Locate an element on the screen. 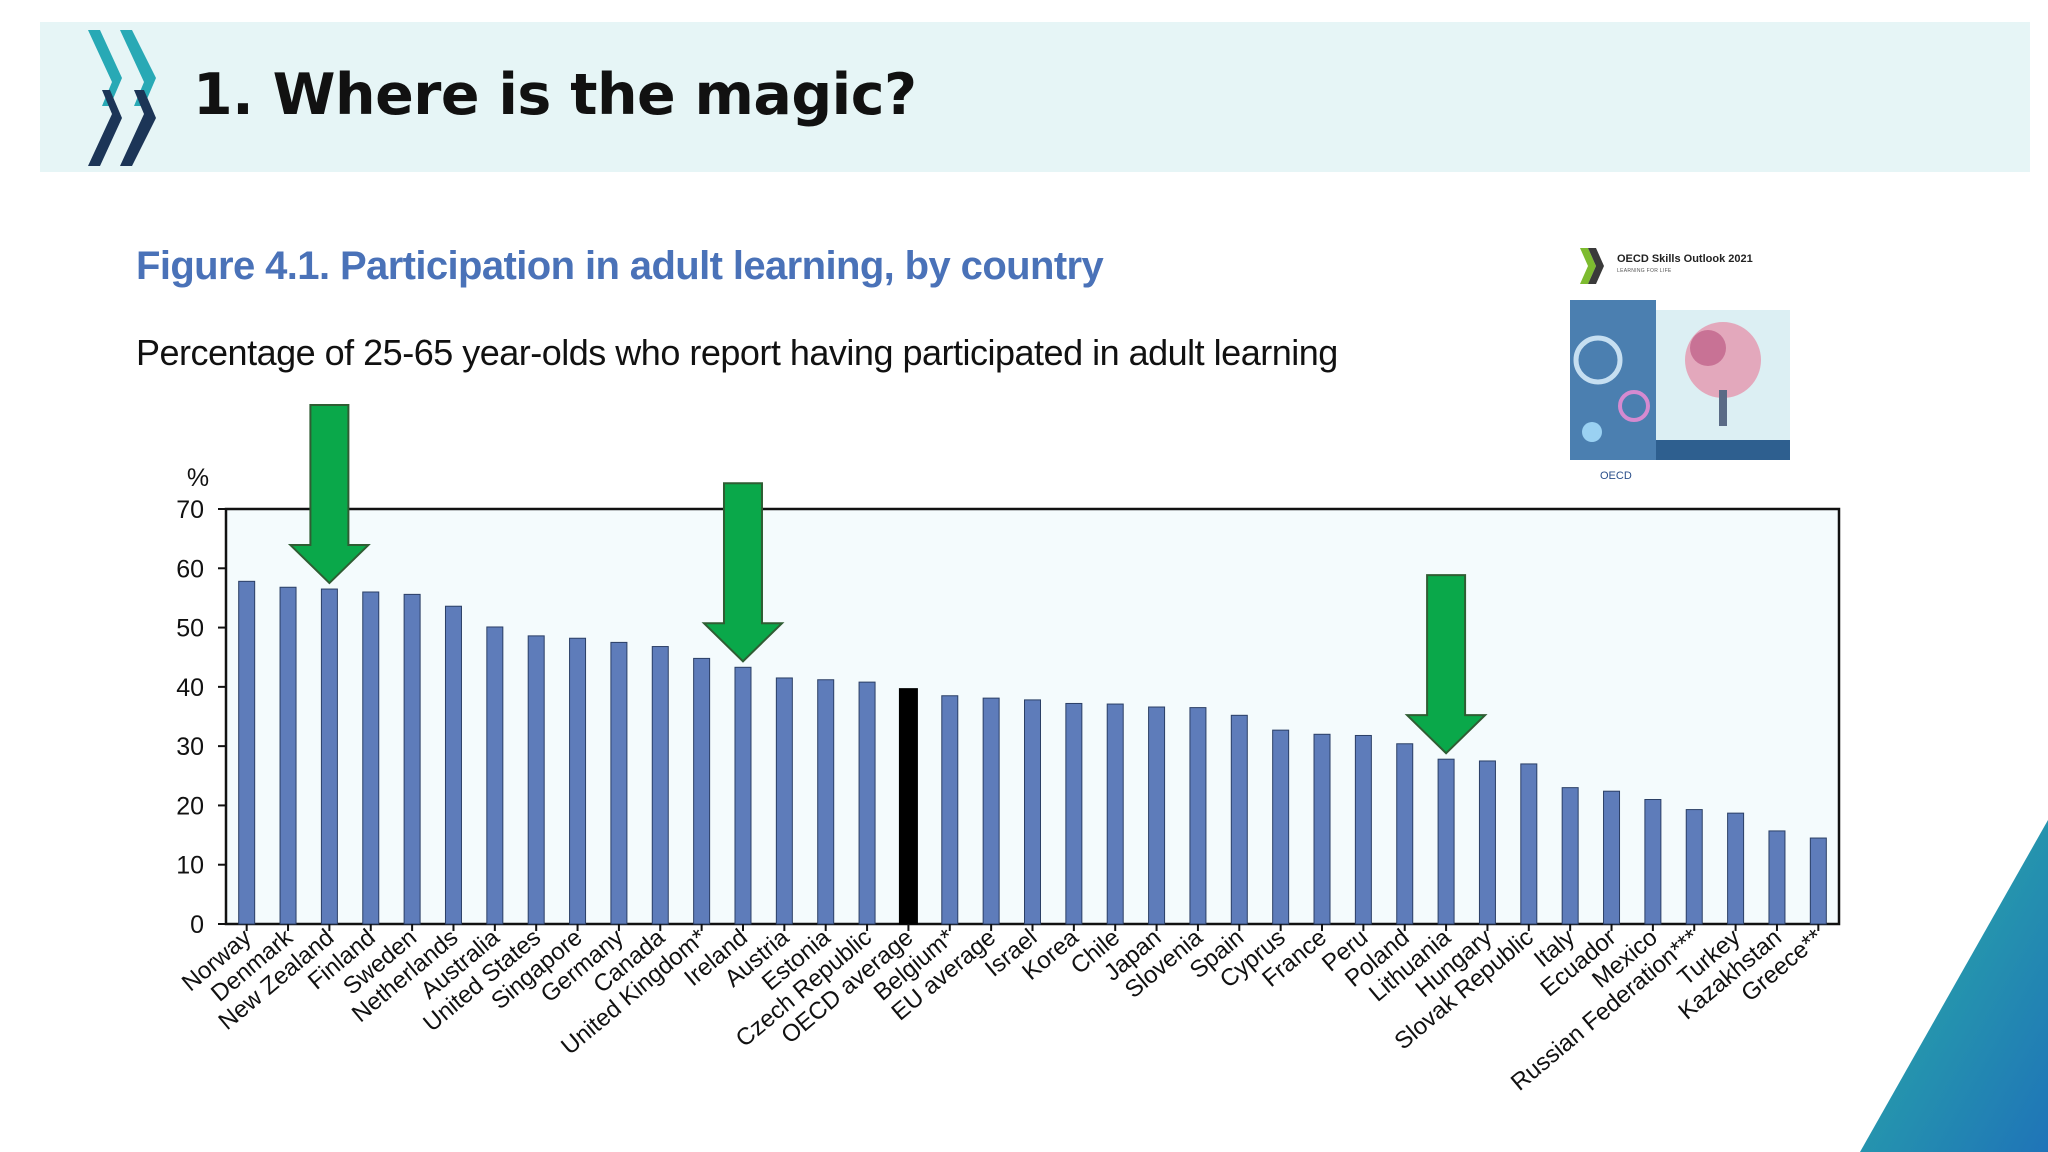 Image resolution: width=2048 pixels, height=1152 pixels. bar-highlighted is located at coordinates (908, 806).